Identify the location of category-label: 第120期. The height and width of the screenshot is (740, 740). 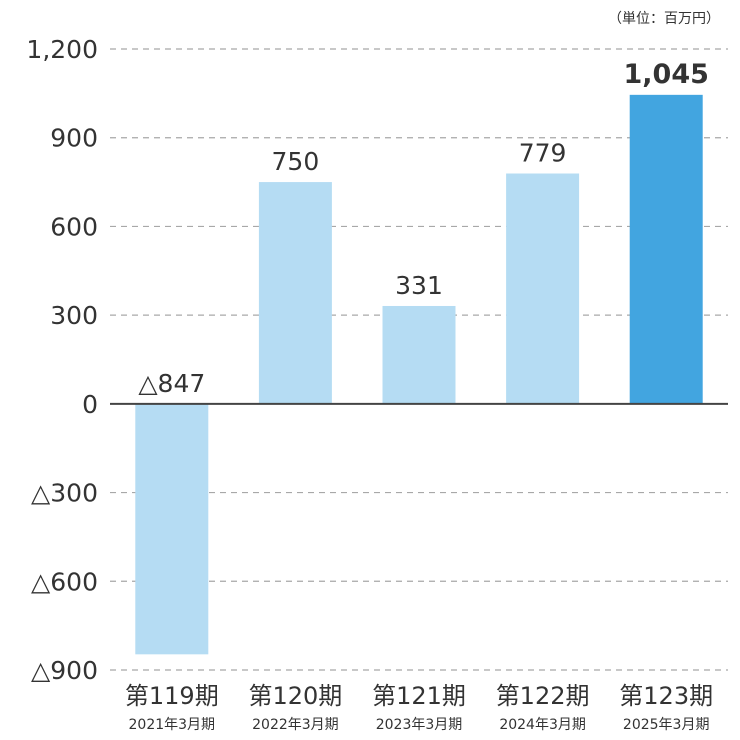
(295, 696).